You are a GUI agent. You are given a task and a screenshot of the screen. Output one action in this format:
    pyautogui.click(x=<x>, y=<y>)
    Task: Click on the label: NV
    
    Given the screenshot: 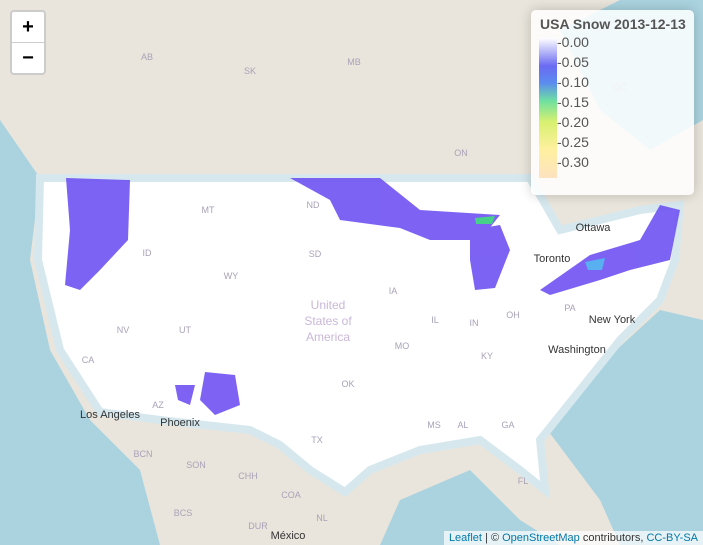 What is the action you would take?
    pyautogui.click(x=123, y=330)
    